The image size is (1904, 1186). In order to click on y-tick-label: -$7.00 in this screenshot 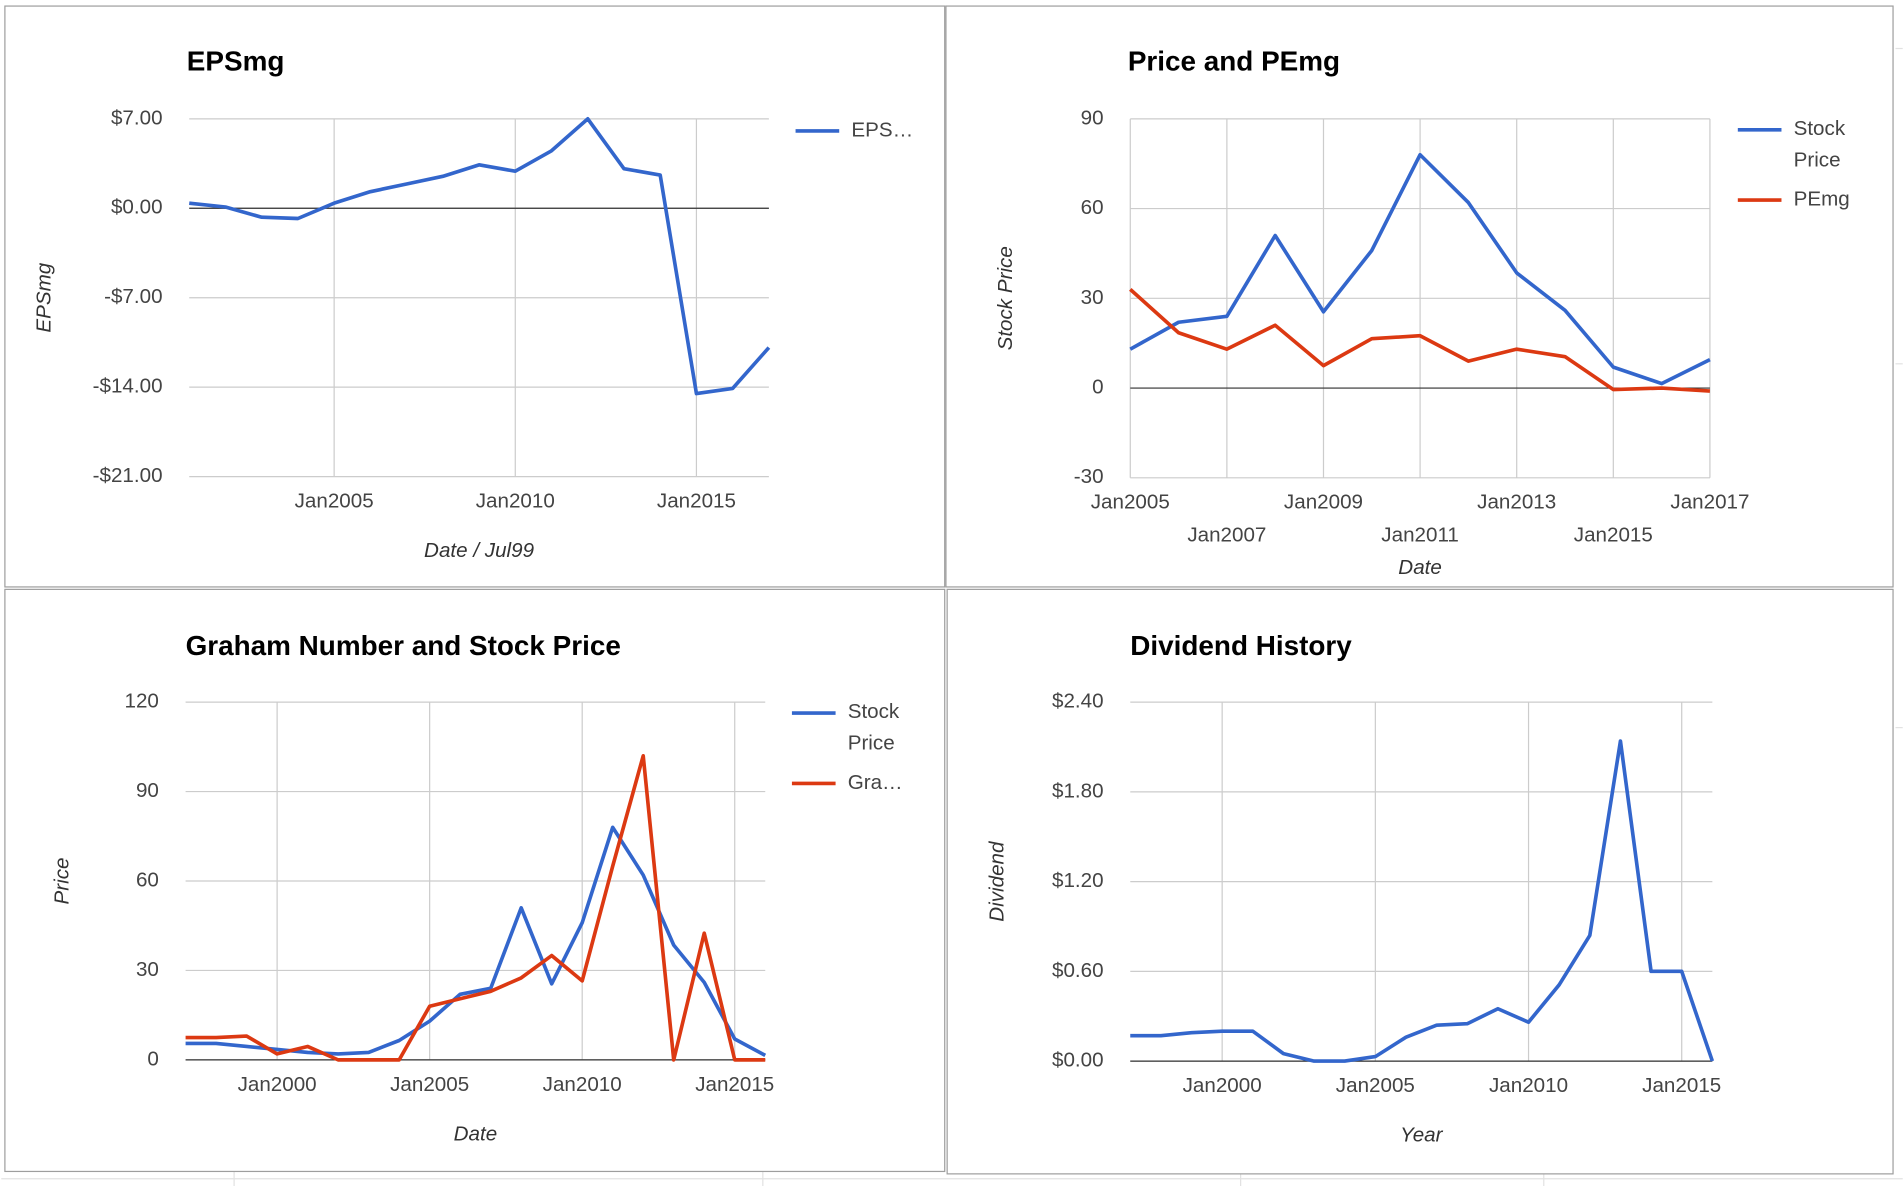, I will do `click(133, 296)`.